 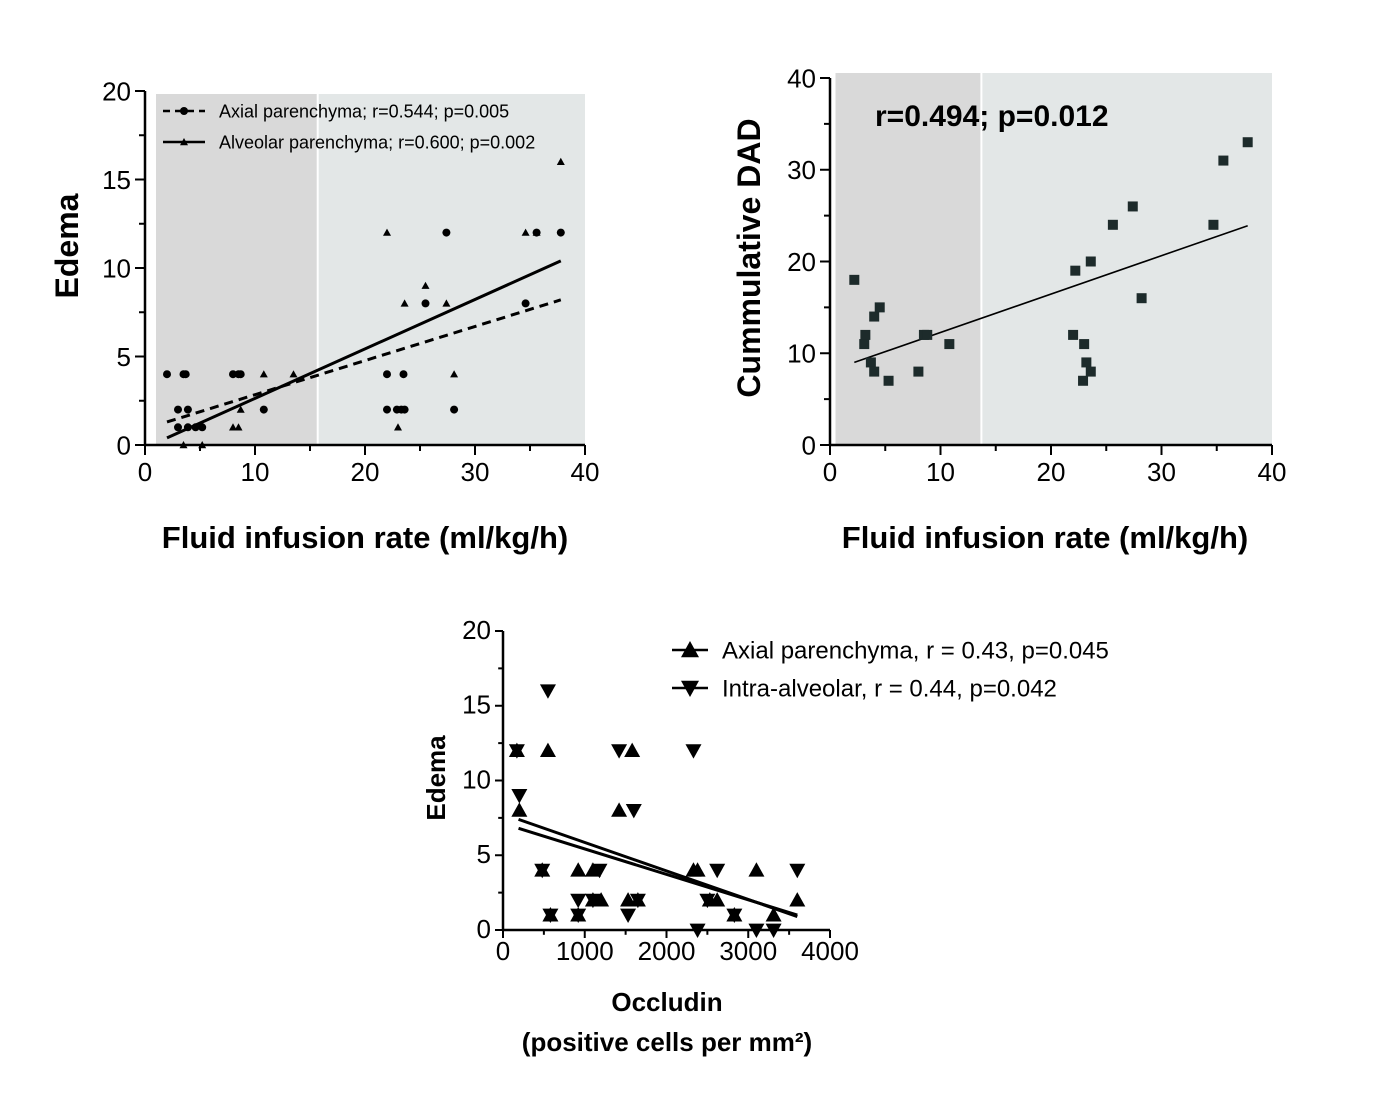 What do you see at coordinates (749, 257) in the screenshot?
I see `y-axis-title: Cummulative DAD` at bounding box center [749, 257].